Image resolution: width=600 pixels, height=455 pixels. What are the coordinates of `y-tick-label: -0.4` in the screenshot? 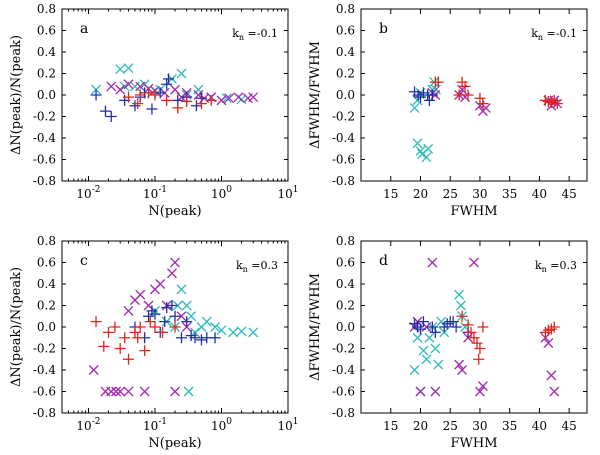 It's located at (45, 370).